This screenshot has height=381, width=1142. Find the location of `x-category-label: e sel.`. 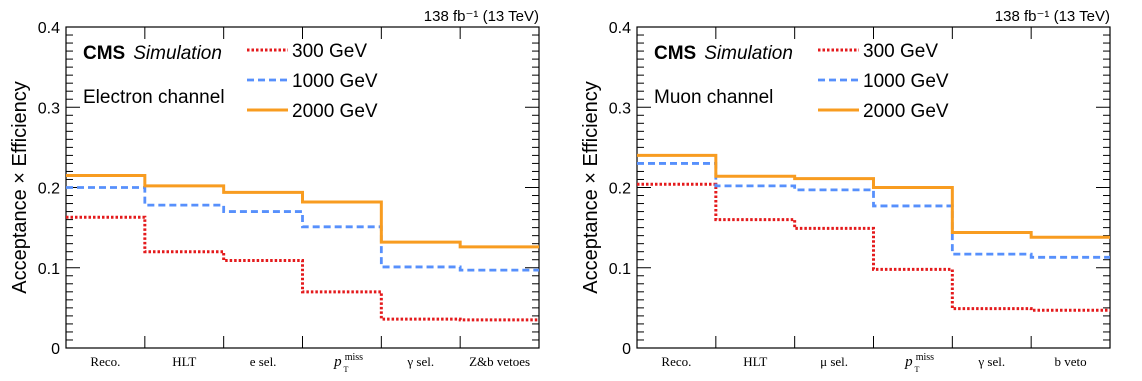

x-category-label: e sel. is located at coordinates (263, 361).